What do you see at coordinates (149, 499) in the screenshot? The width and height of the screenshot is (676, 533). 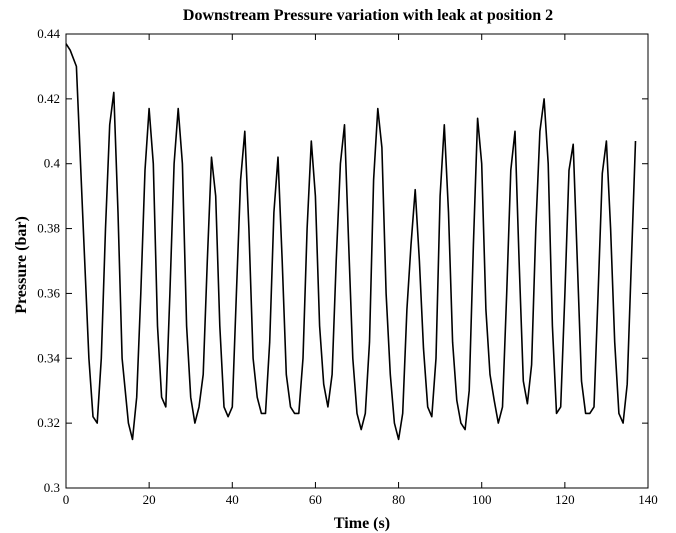 I see `x-tick-label: 20` at bounding box center [149, 499].